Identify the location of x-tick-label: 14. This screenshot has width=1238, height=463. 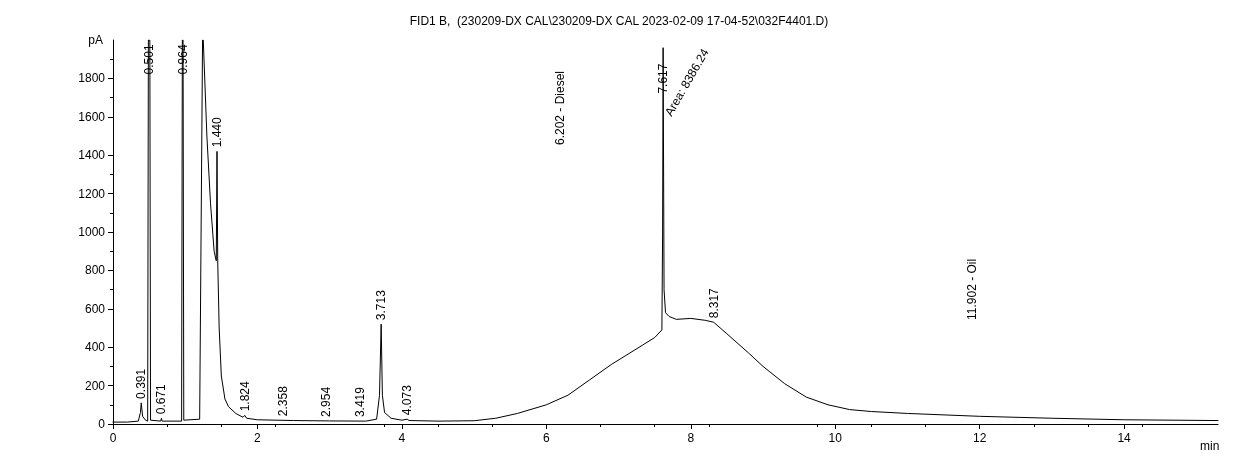
(1124, 438).